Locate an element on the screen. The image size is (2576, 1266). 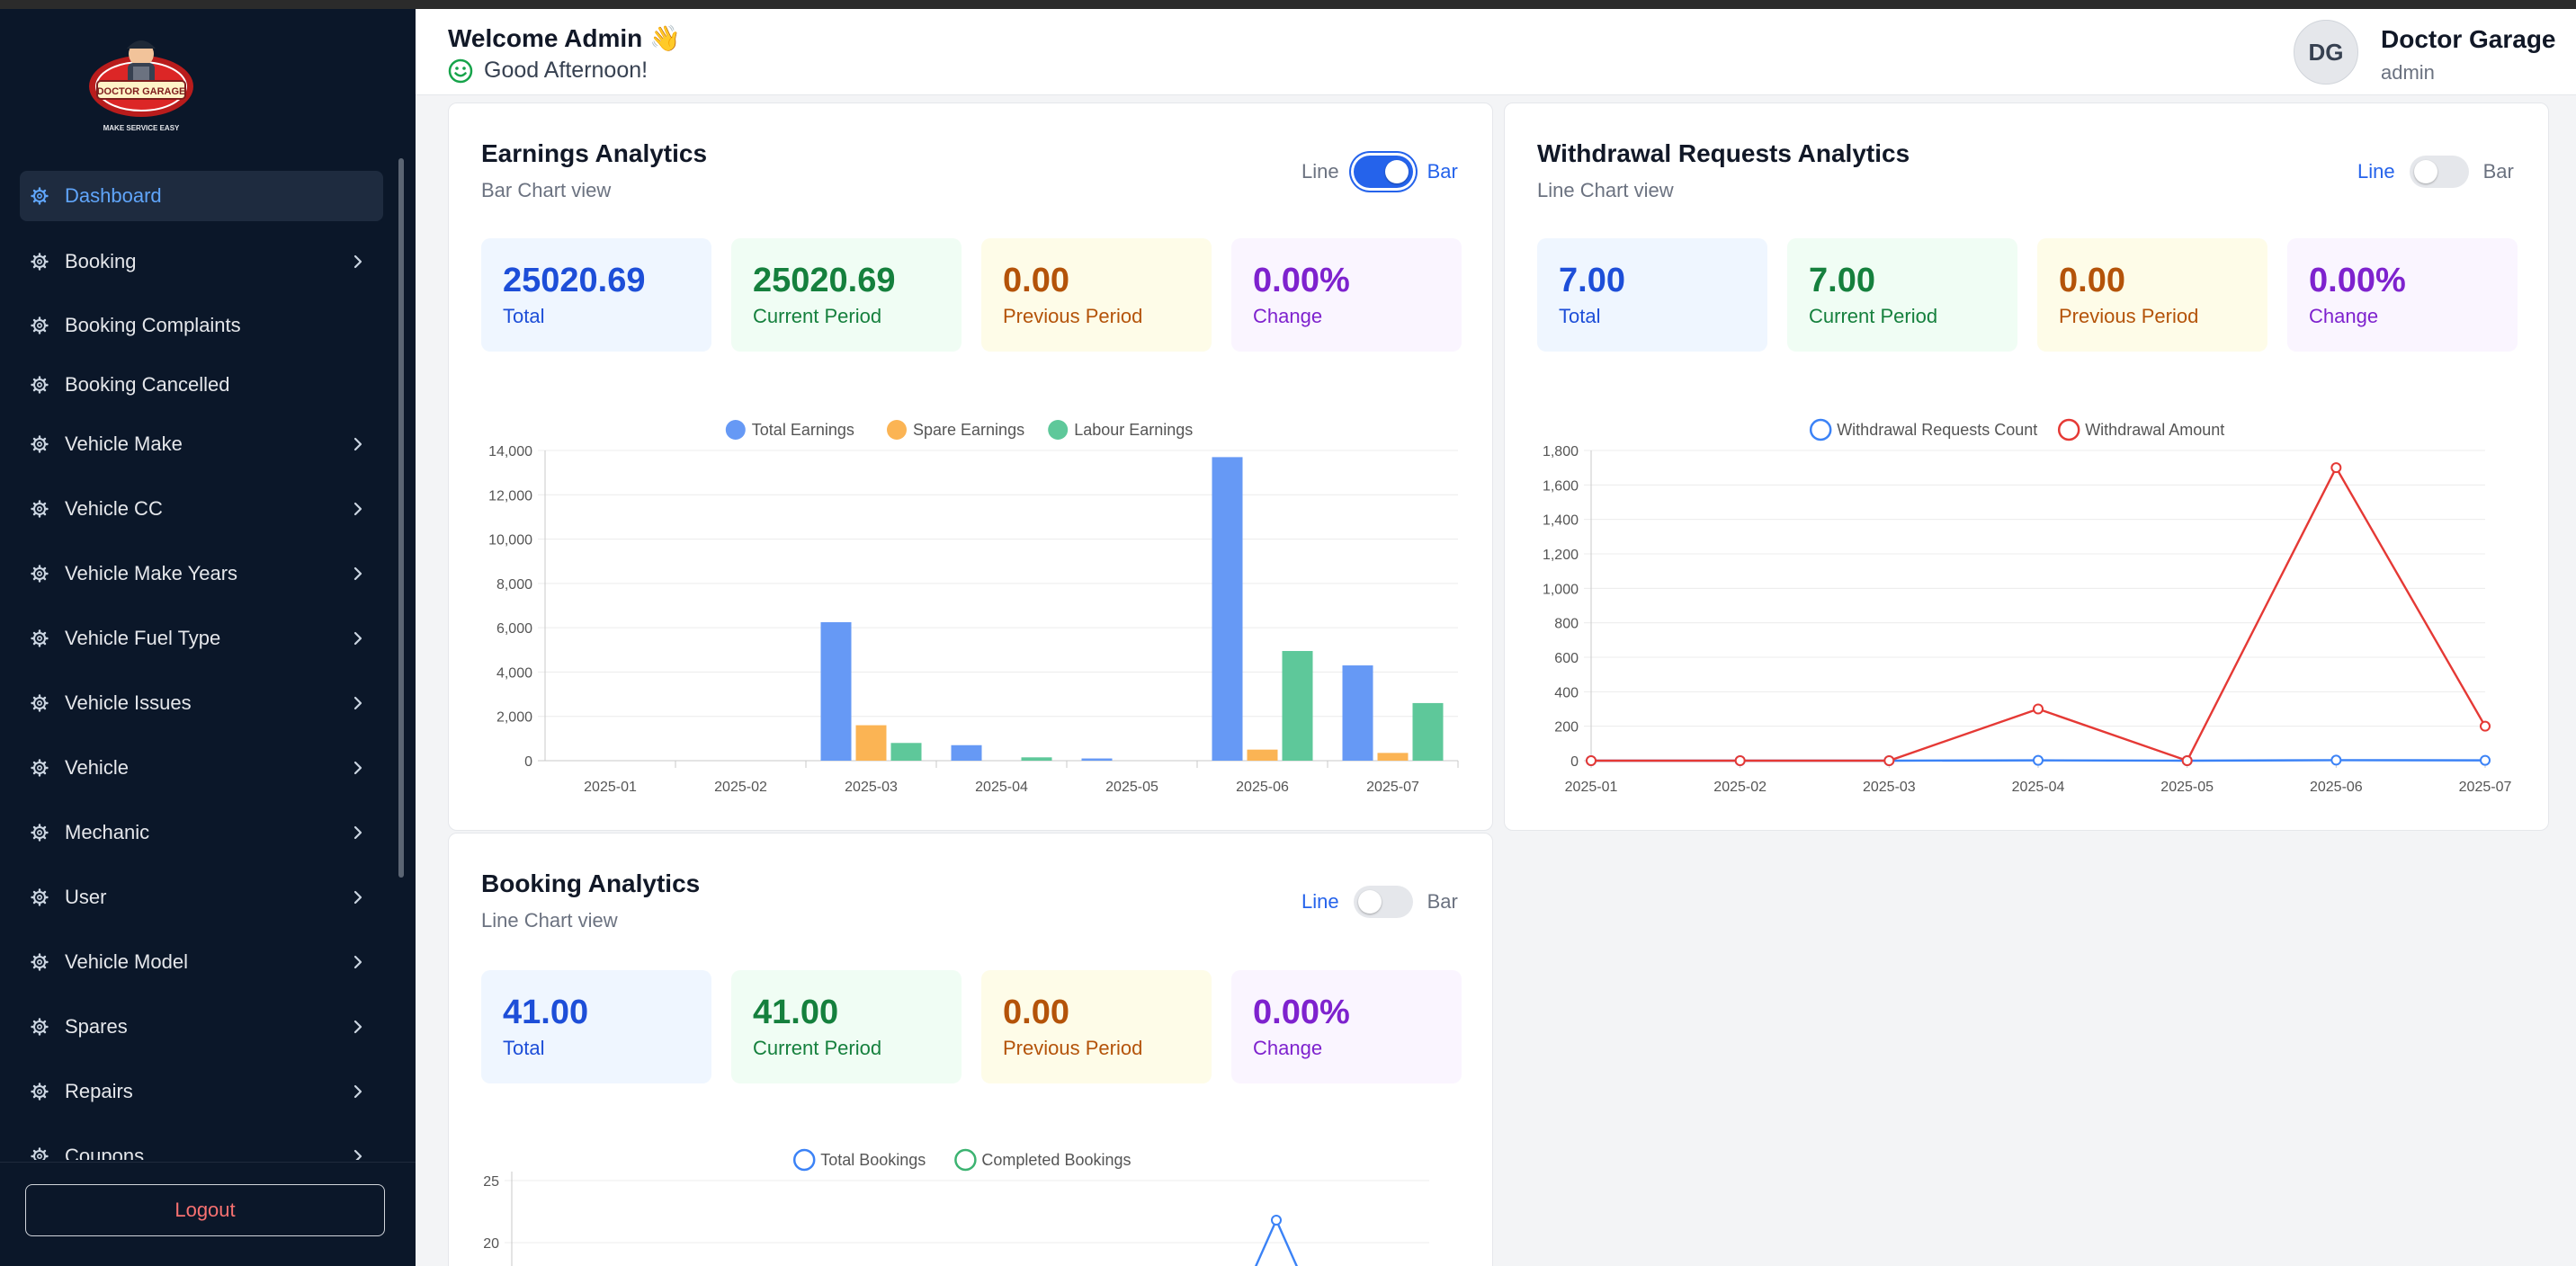
y-tick-label: 6,000 is located at coordinates (514, 629).